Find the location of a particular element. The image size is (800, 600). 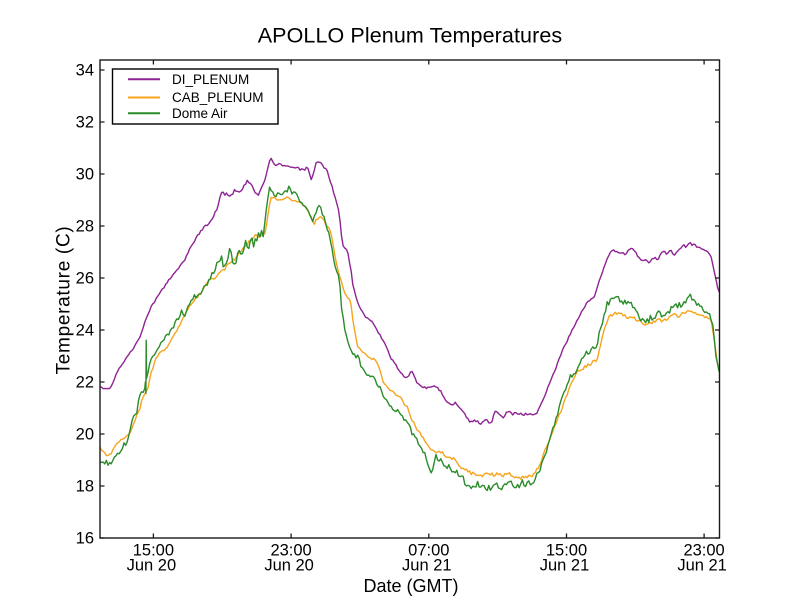

svg-text: 22 is located at coordinates (85, 383).